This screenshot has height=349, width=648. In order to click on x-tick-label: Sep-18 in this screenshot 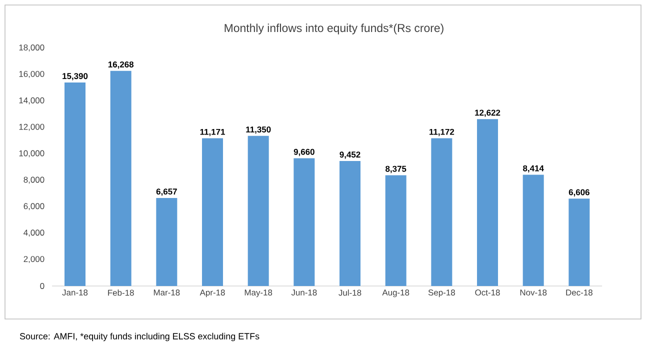, I will do `click(441, 294)`.